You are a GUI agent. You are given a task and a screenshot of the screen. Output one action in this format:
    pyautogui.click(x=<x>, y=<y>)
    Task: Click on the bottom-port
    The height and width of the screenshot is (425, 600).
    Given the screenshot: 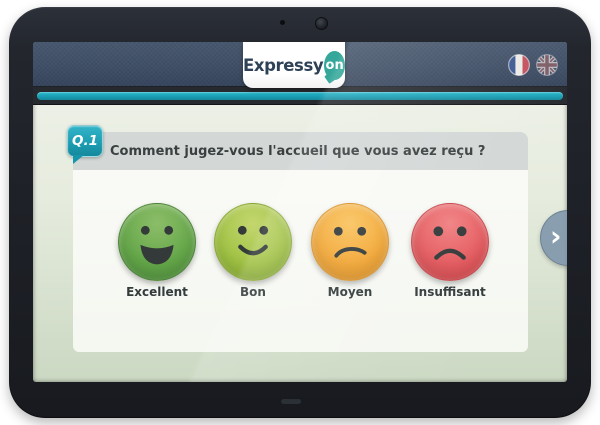 What is the action you would take?
    pyautogui.click(x=291, y=401)
    